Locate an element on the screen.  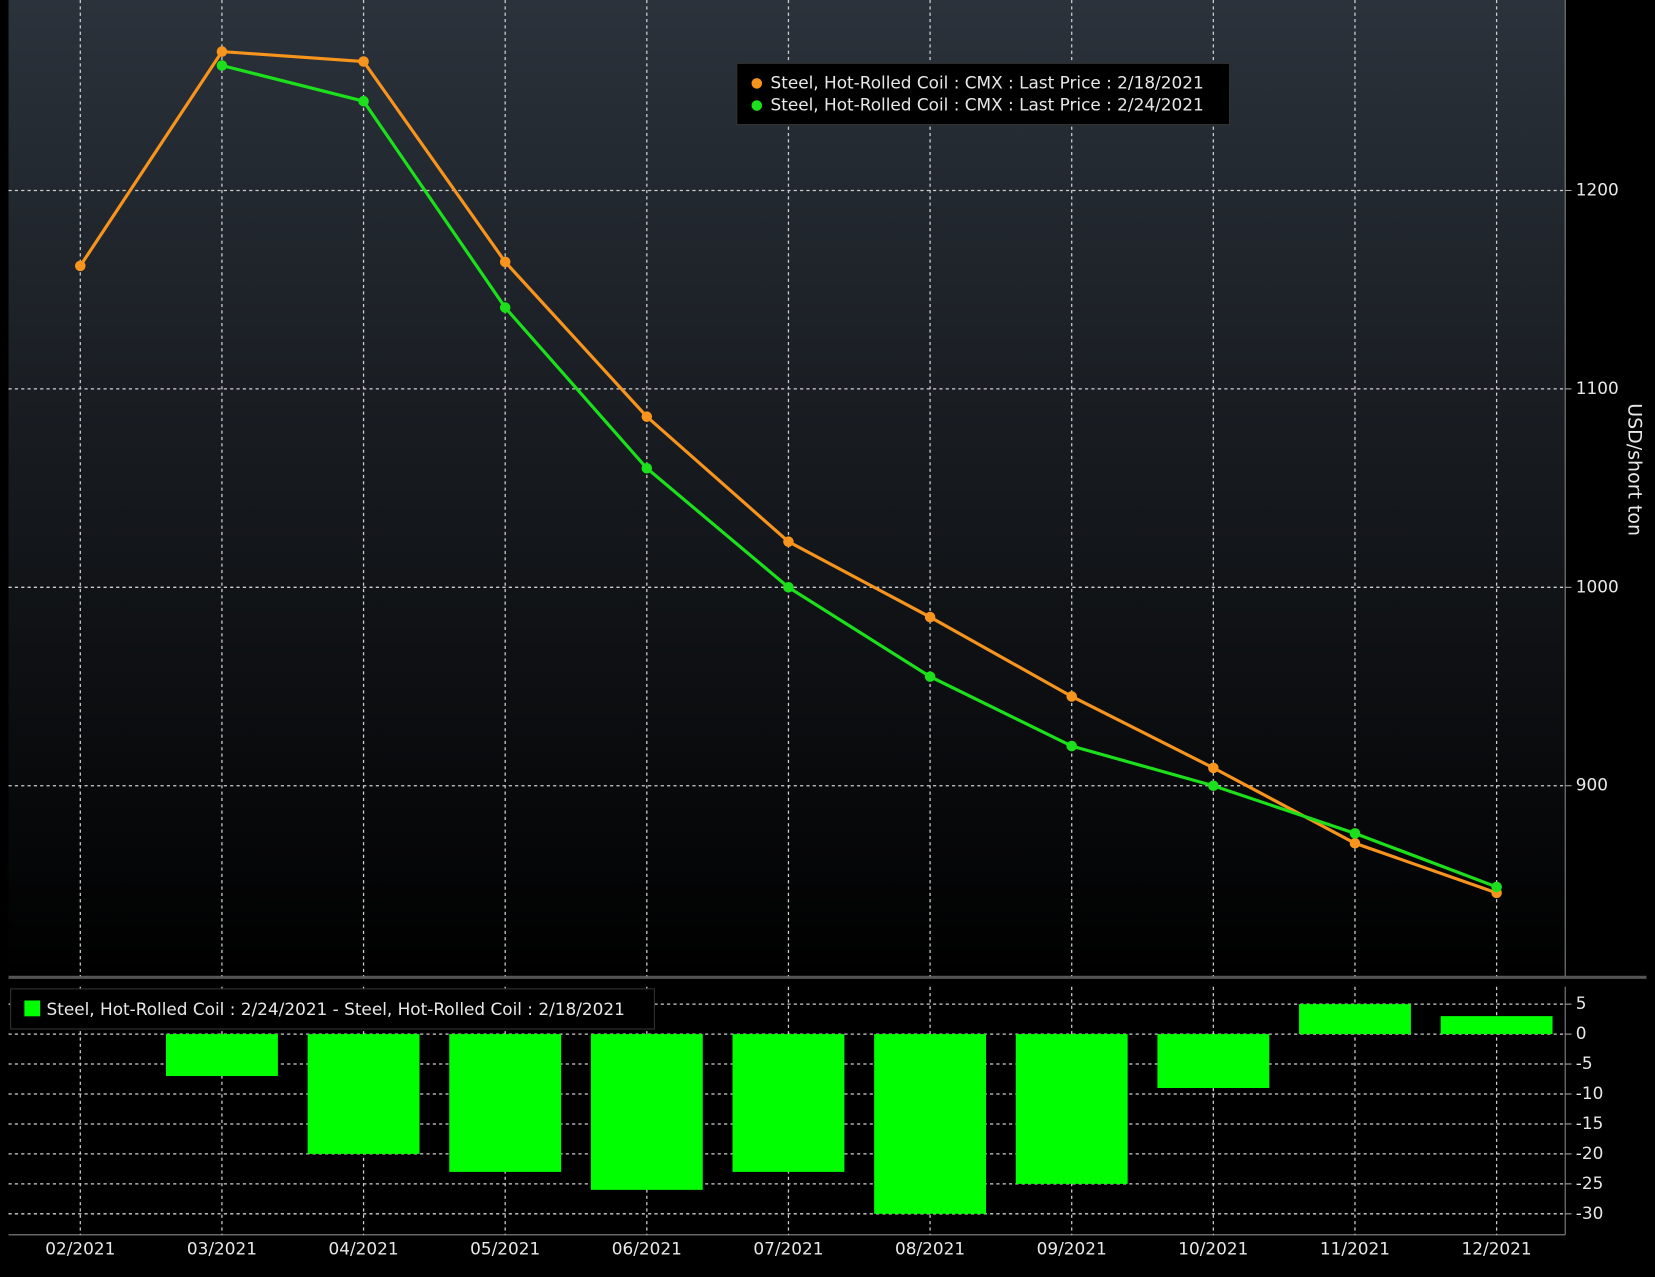
y-tick-label: -5 is located at coordinates (1584, 1063).